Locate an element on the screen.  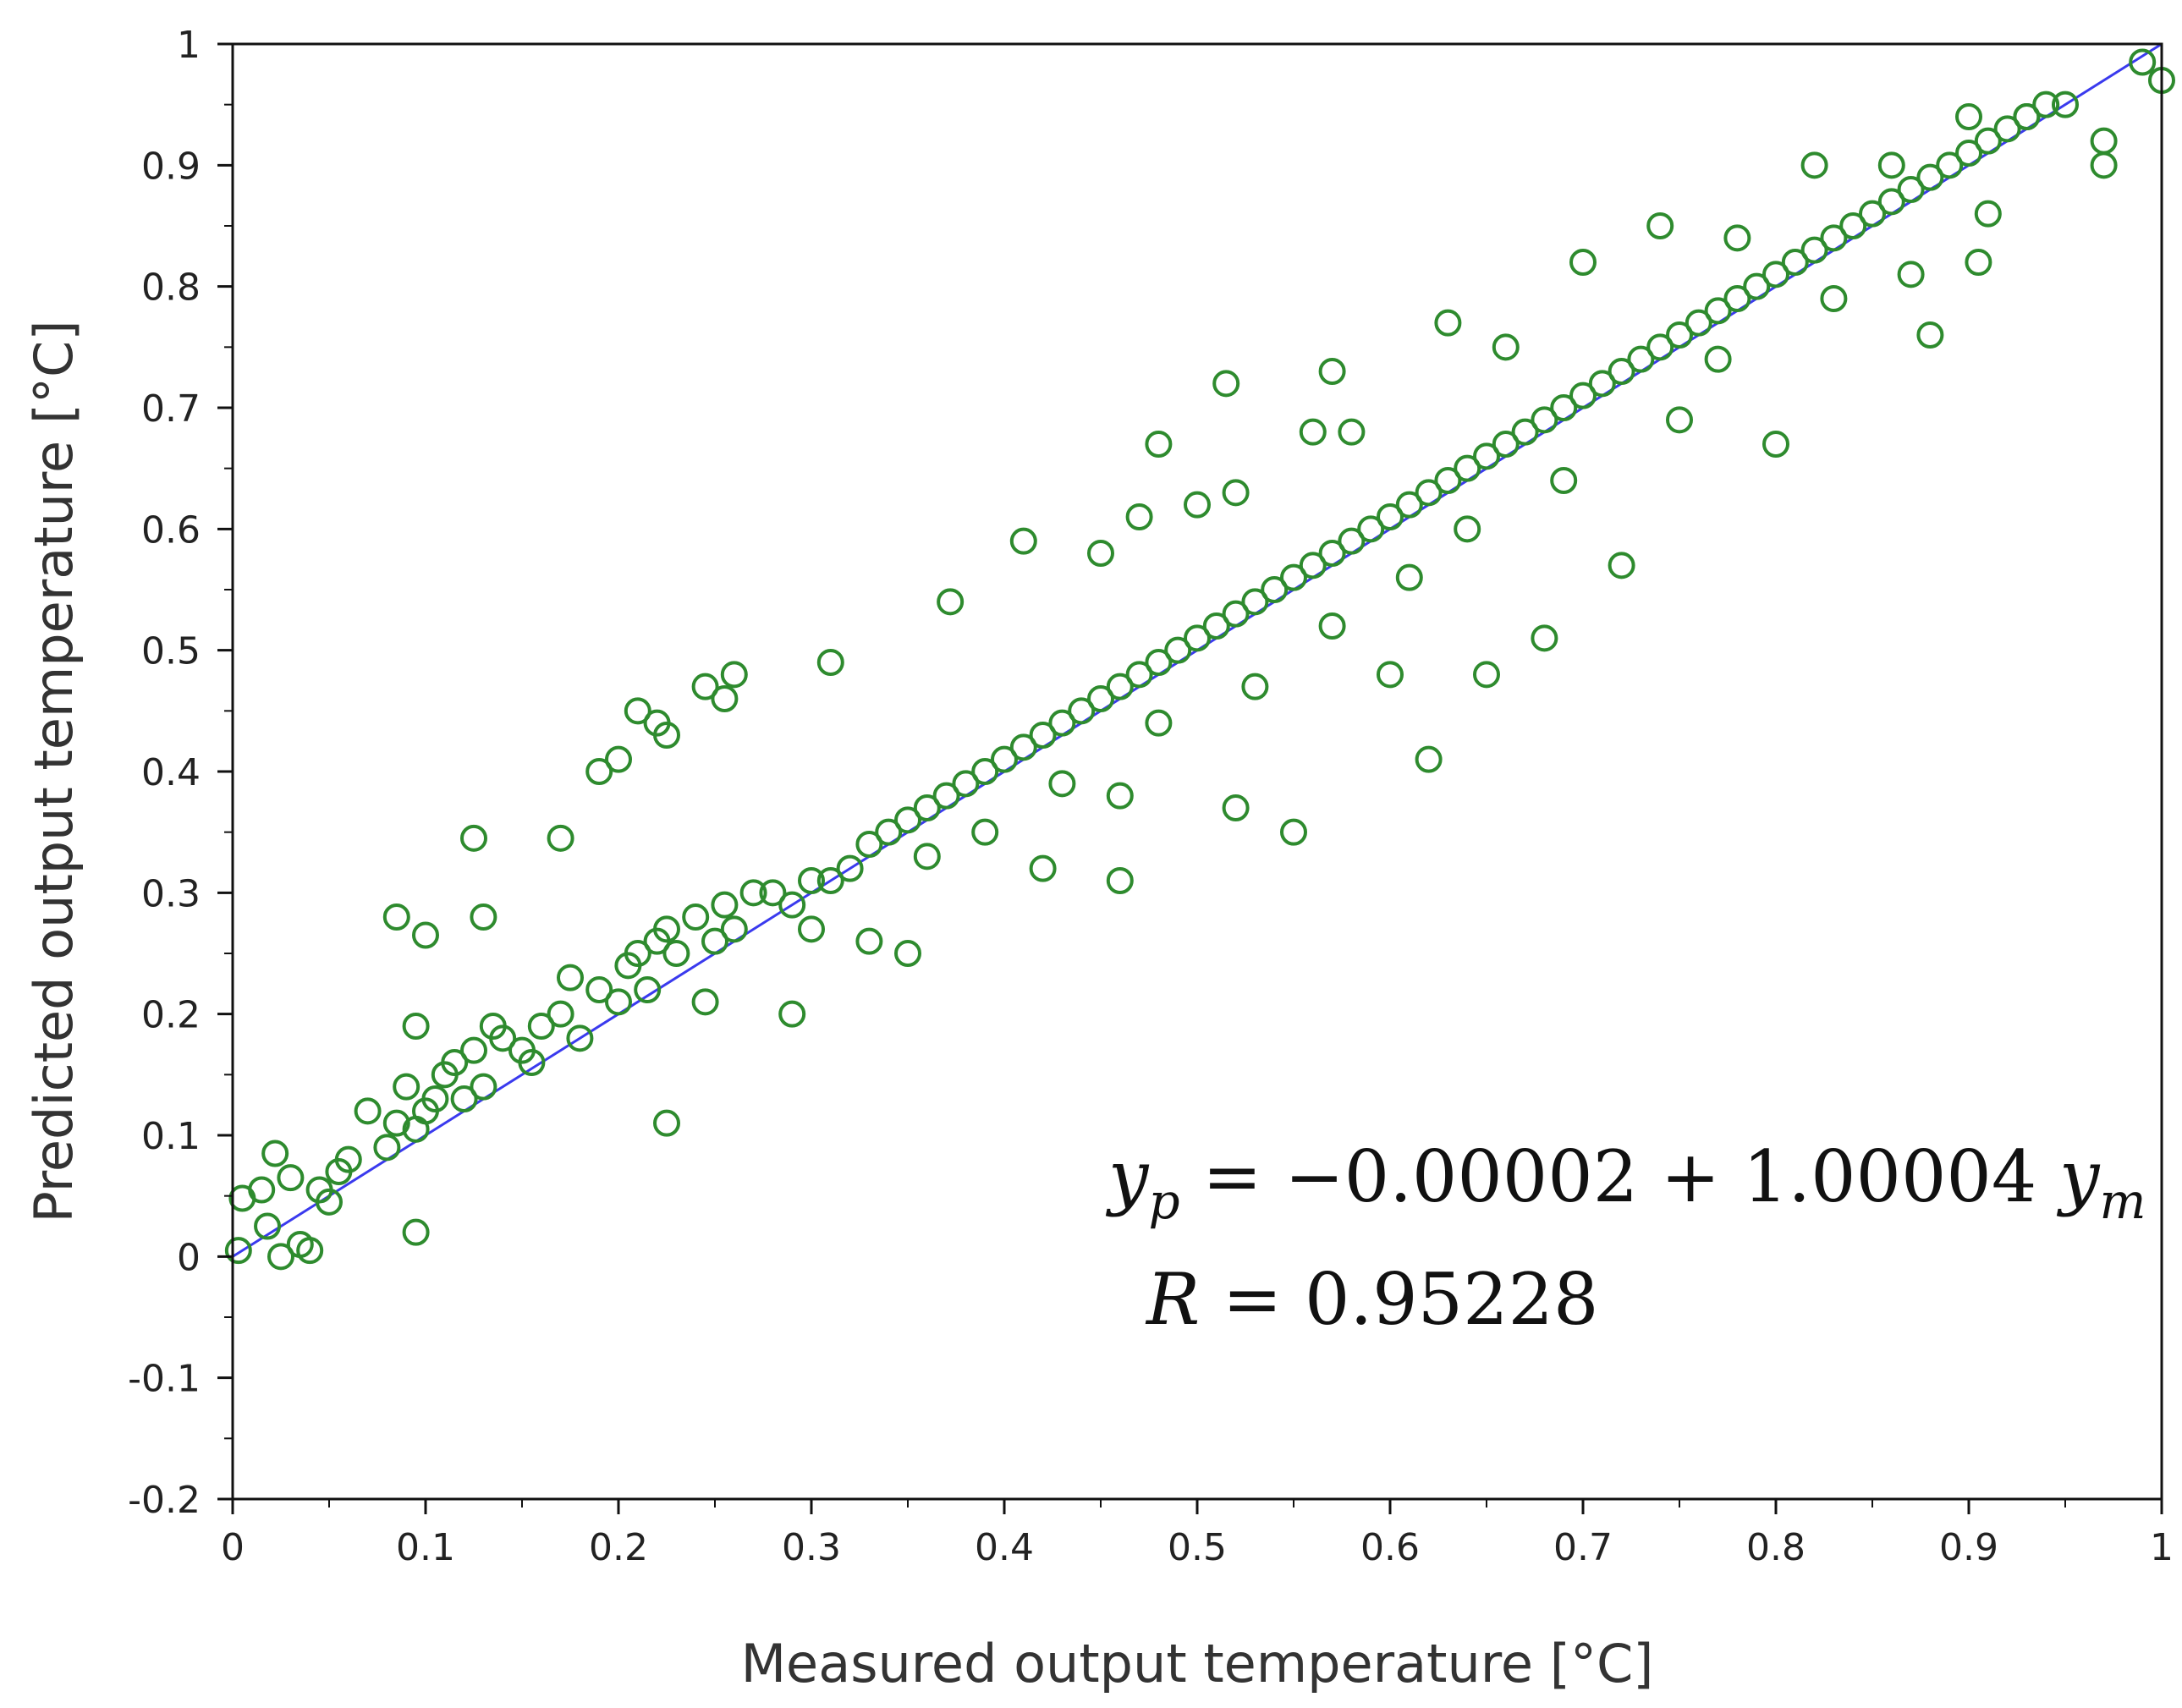
y-tick-label: 0.4 is located at coordinates (171, 772).